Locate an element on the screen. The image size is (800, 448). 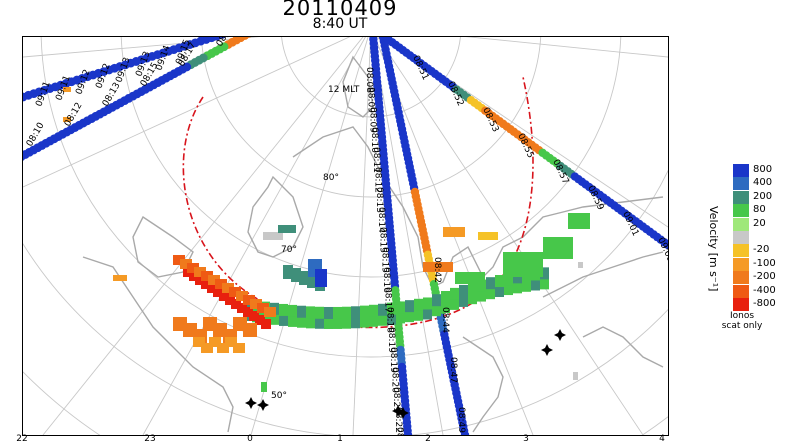
track-time-label: 08:08 is located at coordinates (369, 80).